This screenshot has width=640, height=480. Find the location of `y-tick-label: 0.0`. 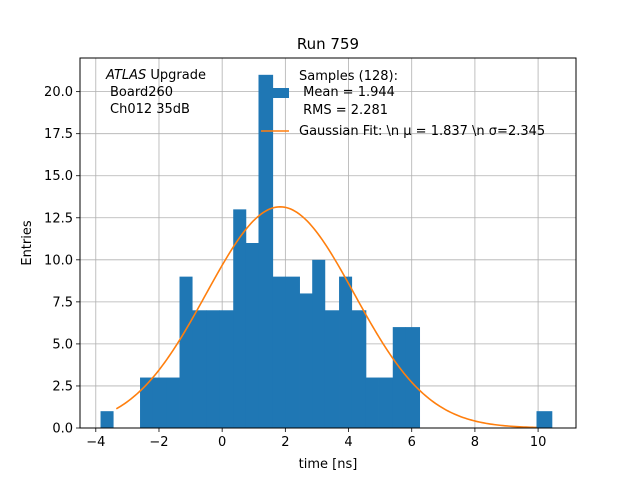

y-tick-label: 0.0 is located at coordinates (62, 429).